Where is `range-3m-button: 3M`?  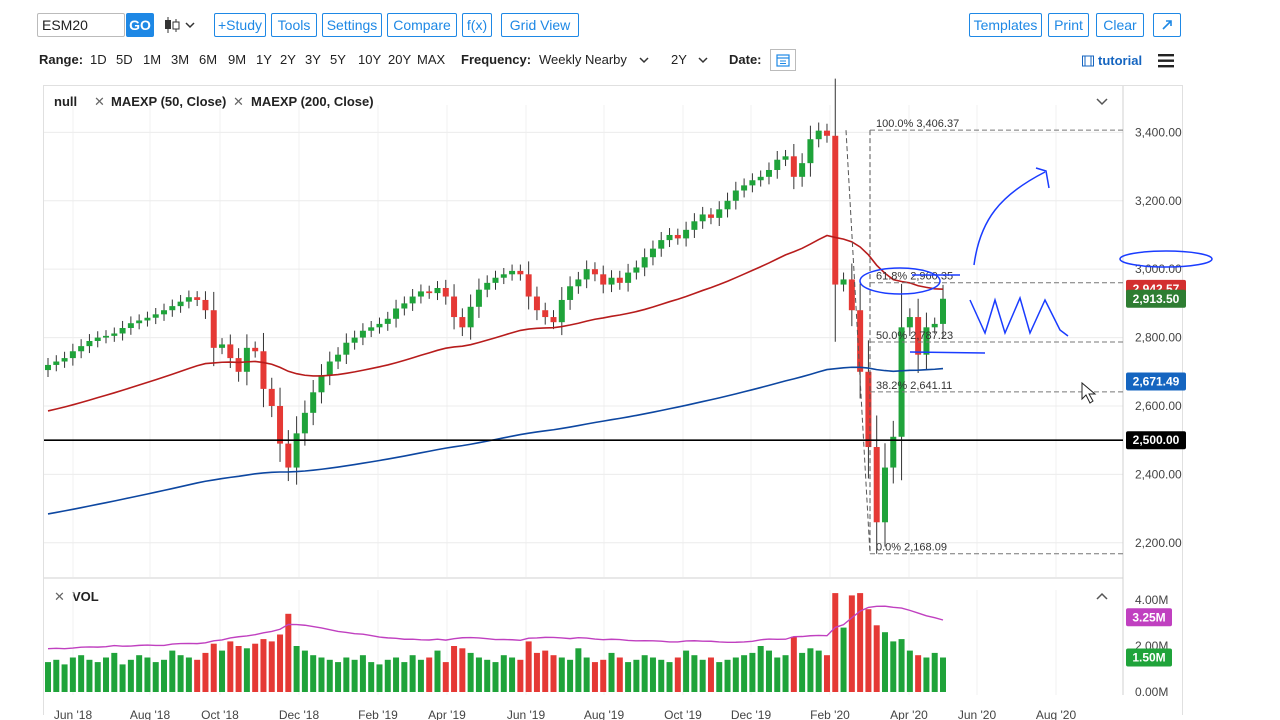
range-3m-button: 3M is located at coordinates (180, 59).